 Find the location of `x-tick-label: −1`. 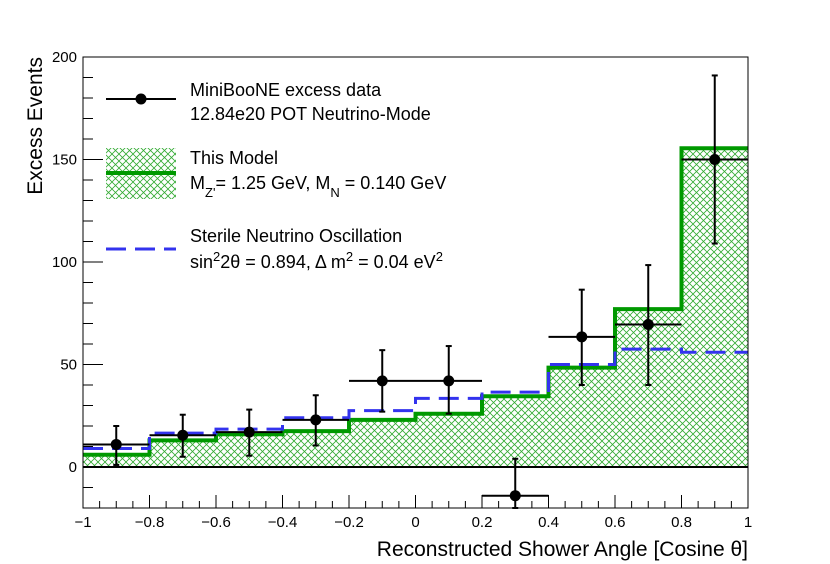

x-tick-label: −1 is located at coordinates (82, 522).